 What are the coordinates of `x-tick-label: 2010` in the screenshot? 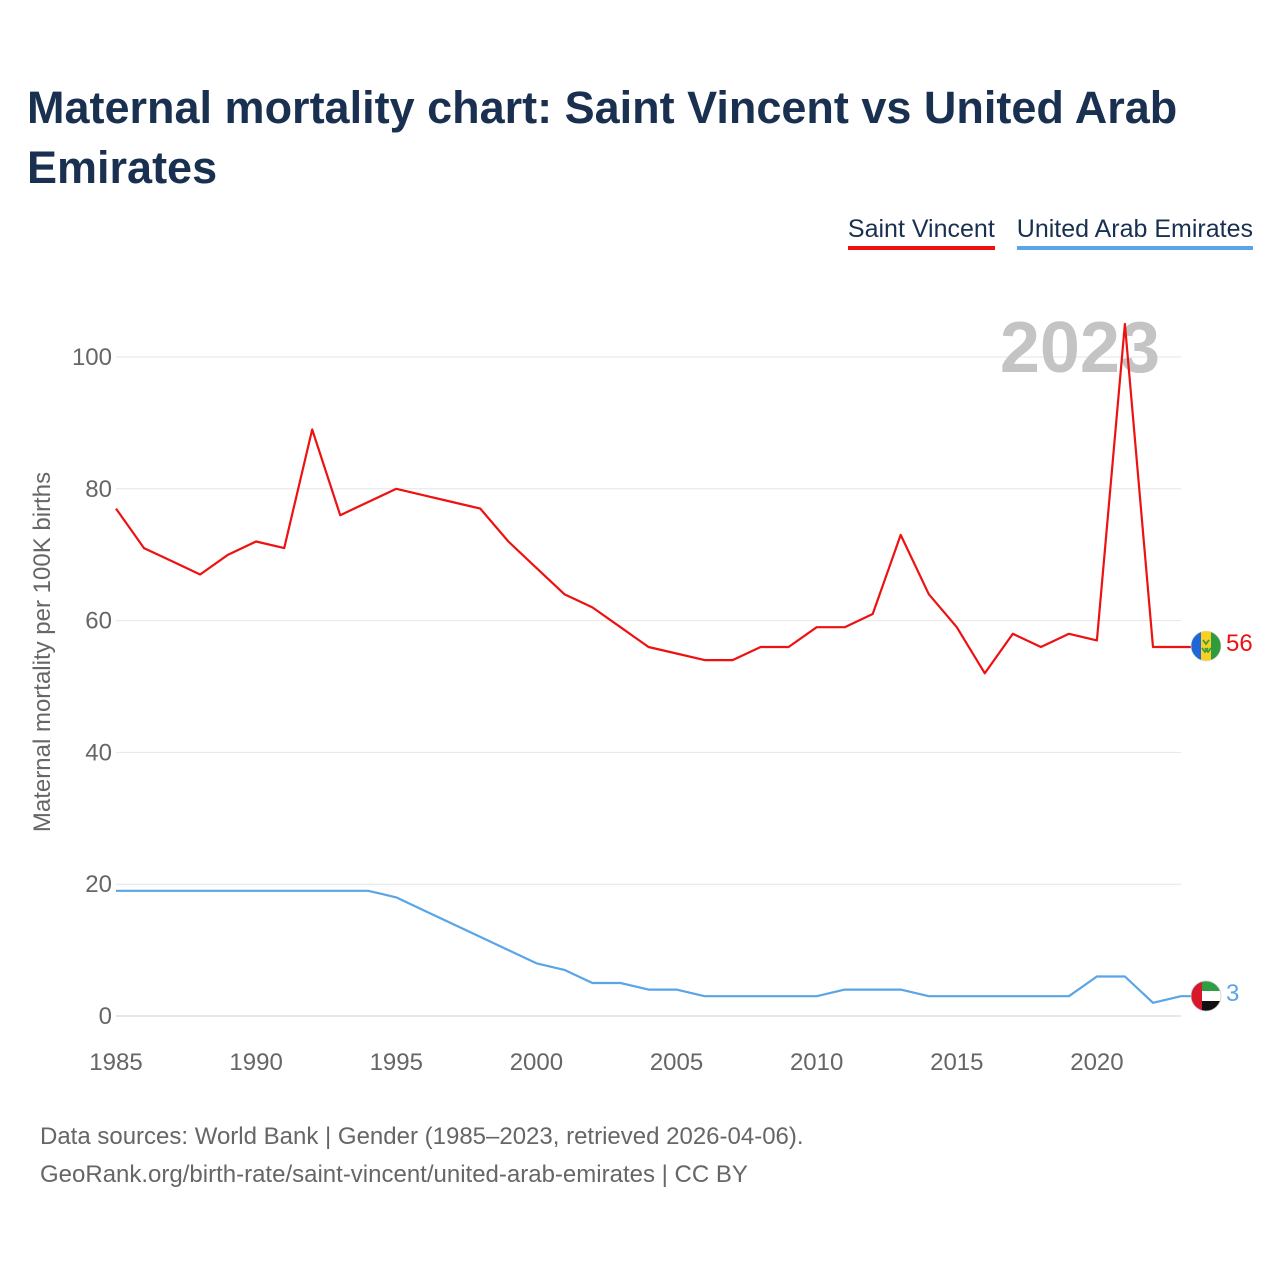 It's located at (816, 1062).